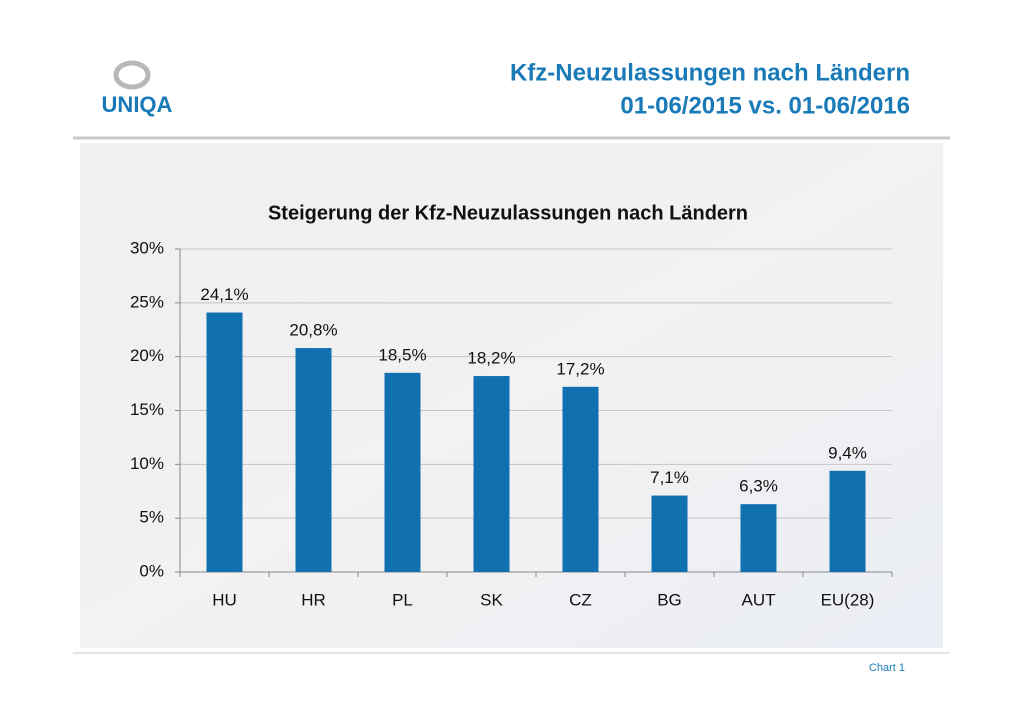  Describe the element at coordinates (669, 599) in the screenshot. I see `x-tick-label: BG` at that location.